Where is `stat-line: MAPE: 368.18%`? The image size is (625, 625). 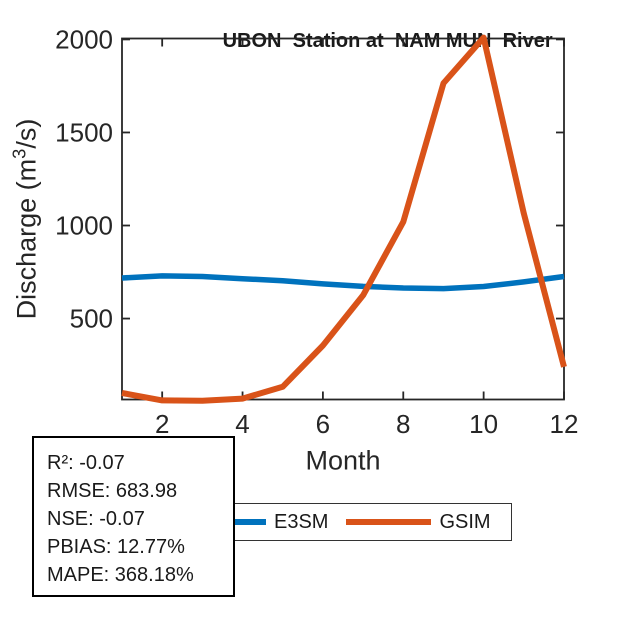
stat-line: MAPE: 368.18% is located at coordinates (120, 575).